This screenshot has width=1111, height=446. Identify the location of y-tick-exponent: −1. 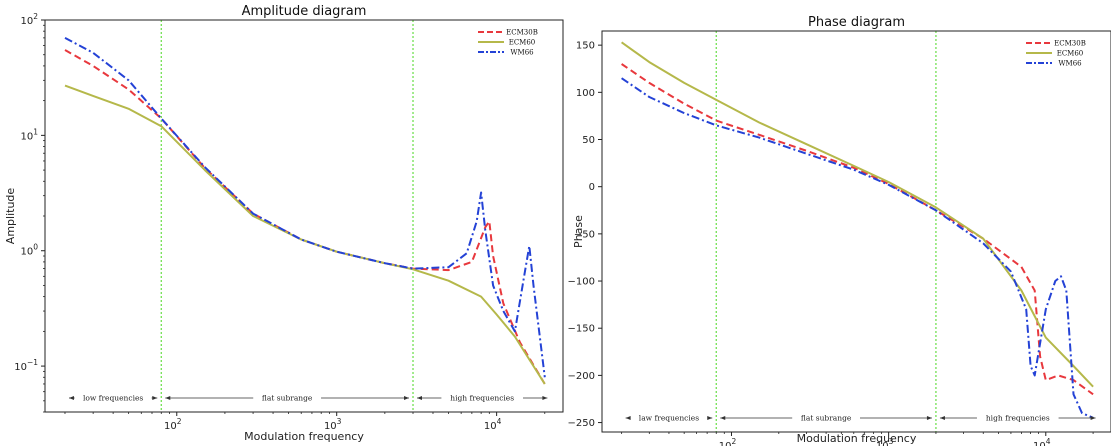
(32, 362).